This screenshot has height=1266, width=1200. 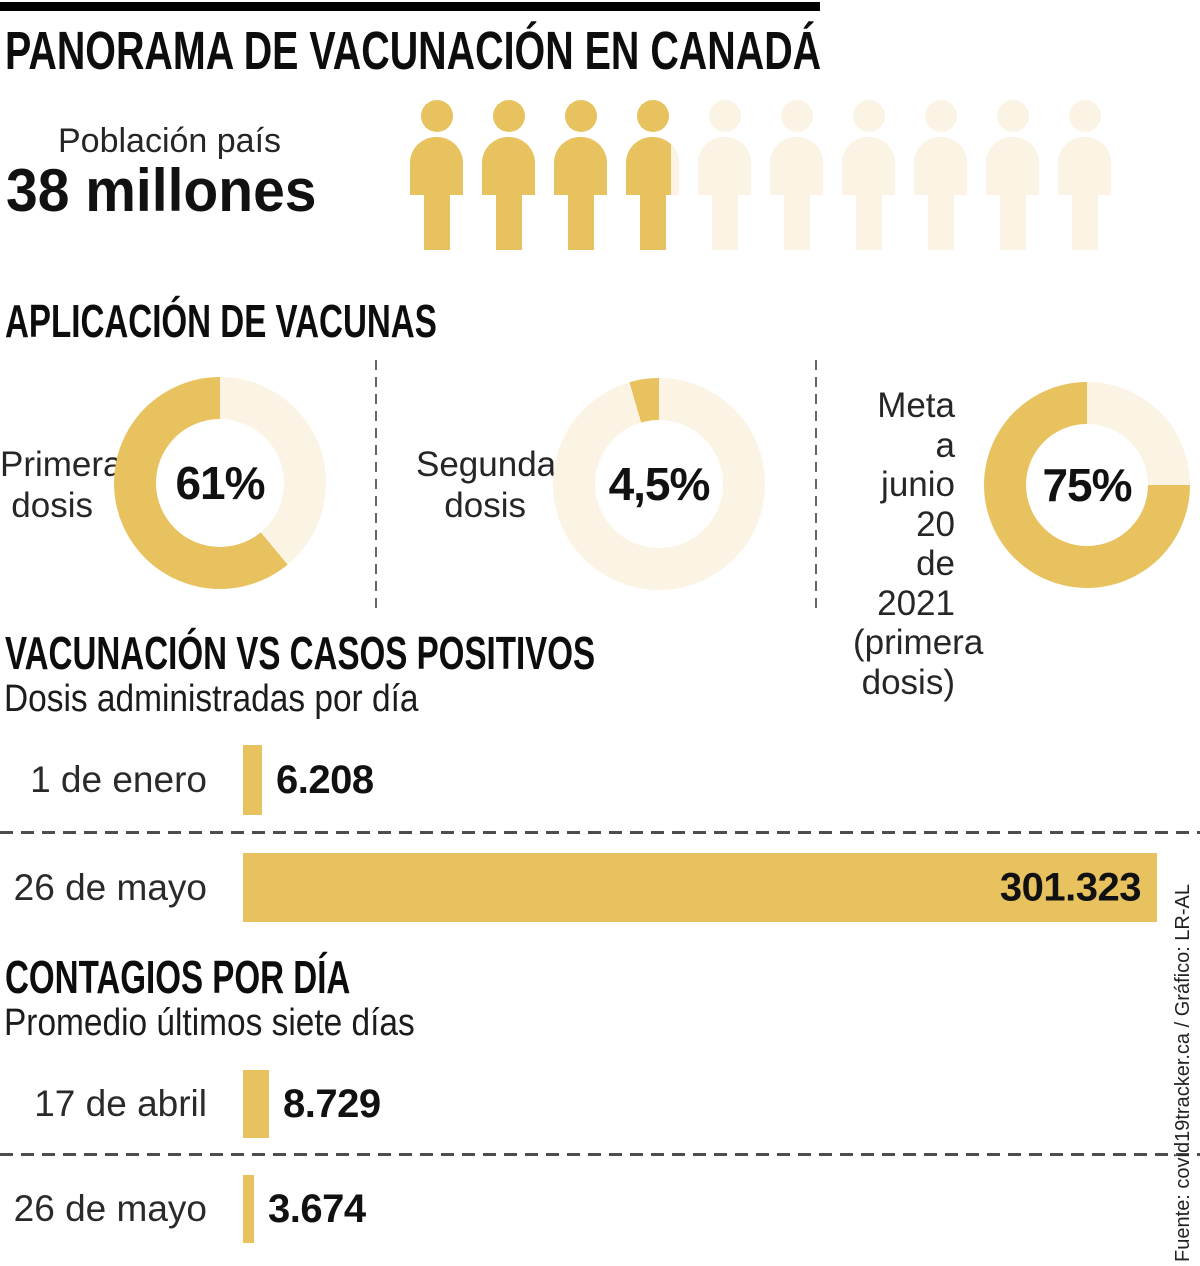 What do you see at coordinates (600, 780) in the screenshot?
I see `dose-row-1-enero: 1 de enero 6.208` at bounding box center [600, 780].